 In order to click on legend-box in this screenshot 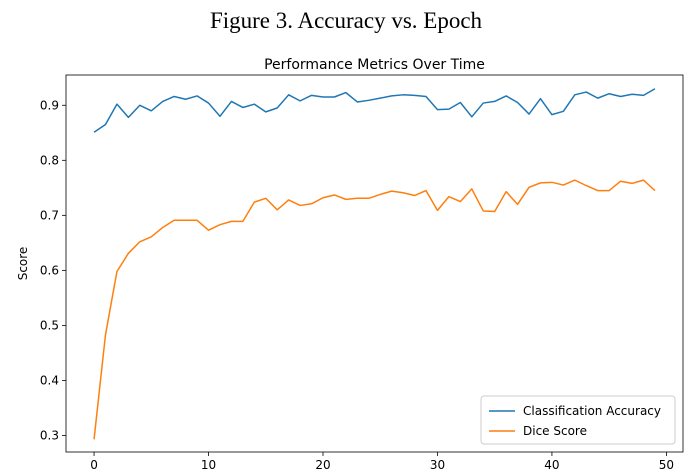, I will do `click(578, 420)`.